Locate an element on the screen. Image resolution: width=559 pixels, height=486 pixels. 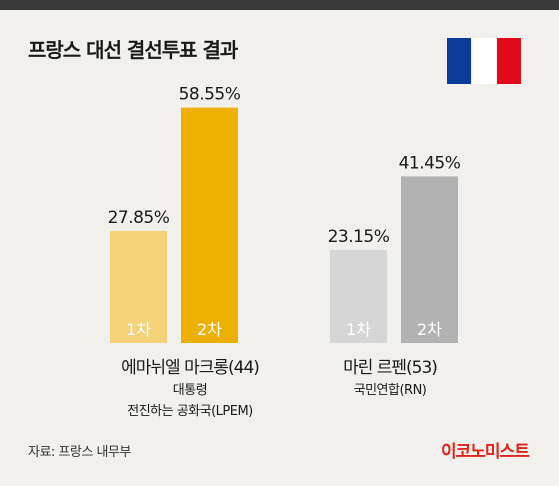
bar-macron-round1 is located at coordinates (138, 287).